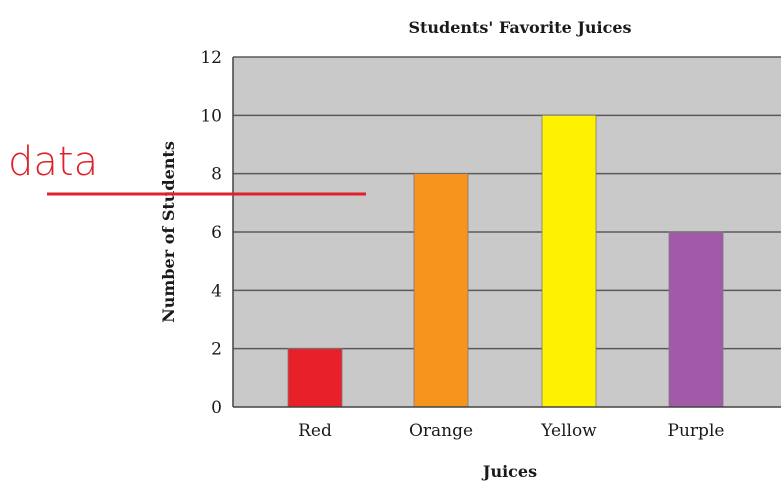  Describe the element at coordinates (216, 233) in the screenshot. I see `y-tick-label: 6` at that location.